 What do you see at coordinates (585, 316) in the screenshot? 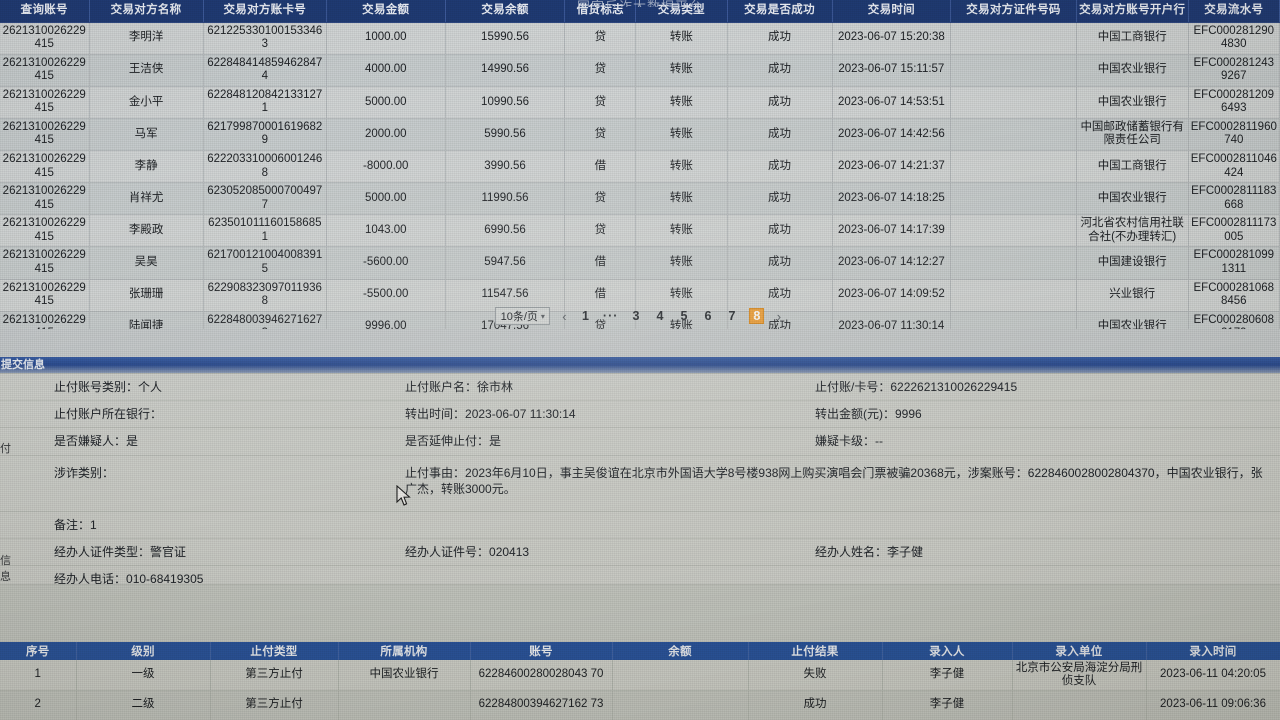
I see `pagination-page-1: 1` at bounding box center [585, 316].